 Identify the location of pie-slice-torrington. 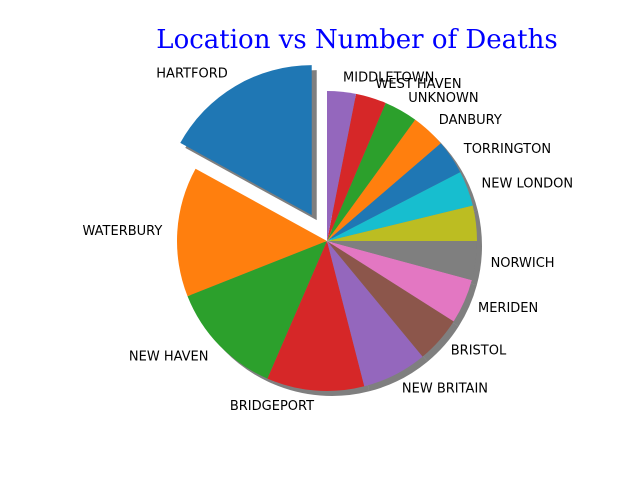
(394, 192).